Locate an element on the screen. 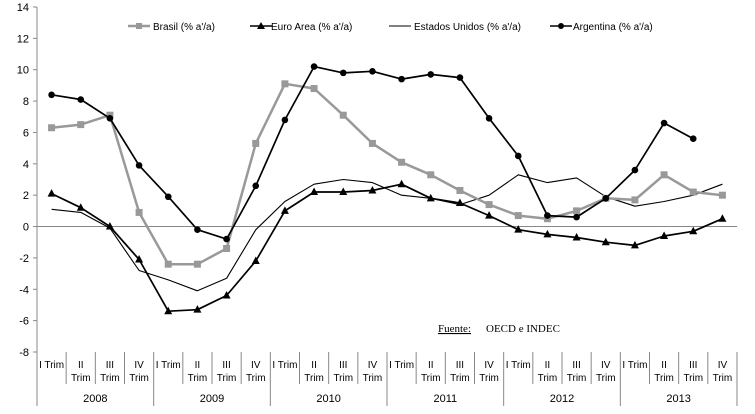 This screenshot has height=414, width=755. legend-item-euro-area: Euro Area (% a'/a) is located at coordinates (301, 27).